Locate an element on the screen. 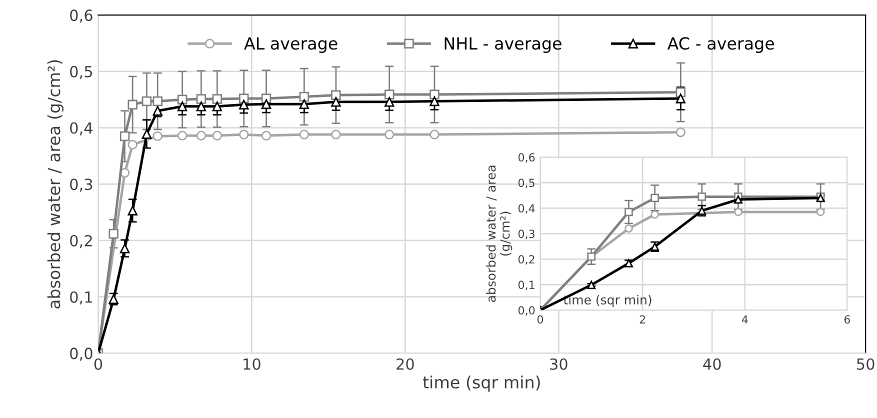  legend-label: NHL - average is located at coordinates (503, 45).